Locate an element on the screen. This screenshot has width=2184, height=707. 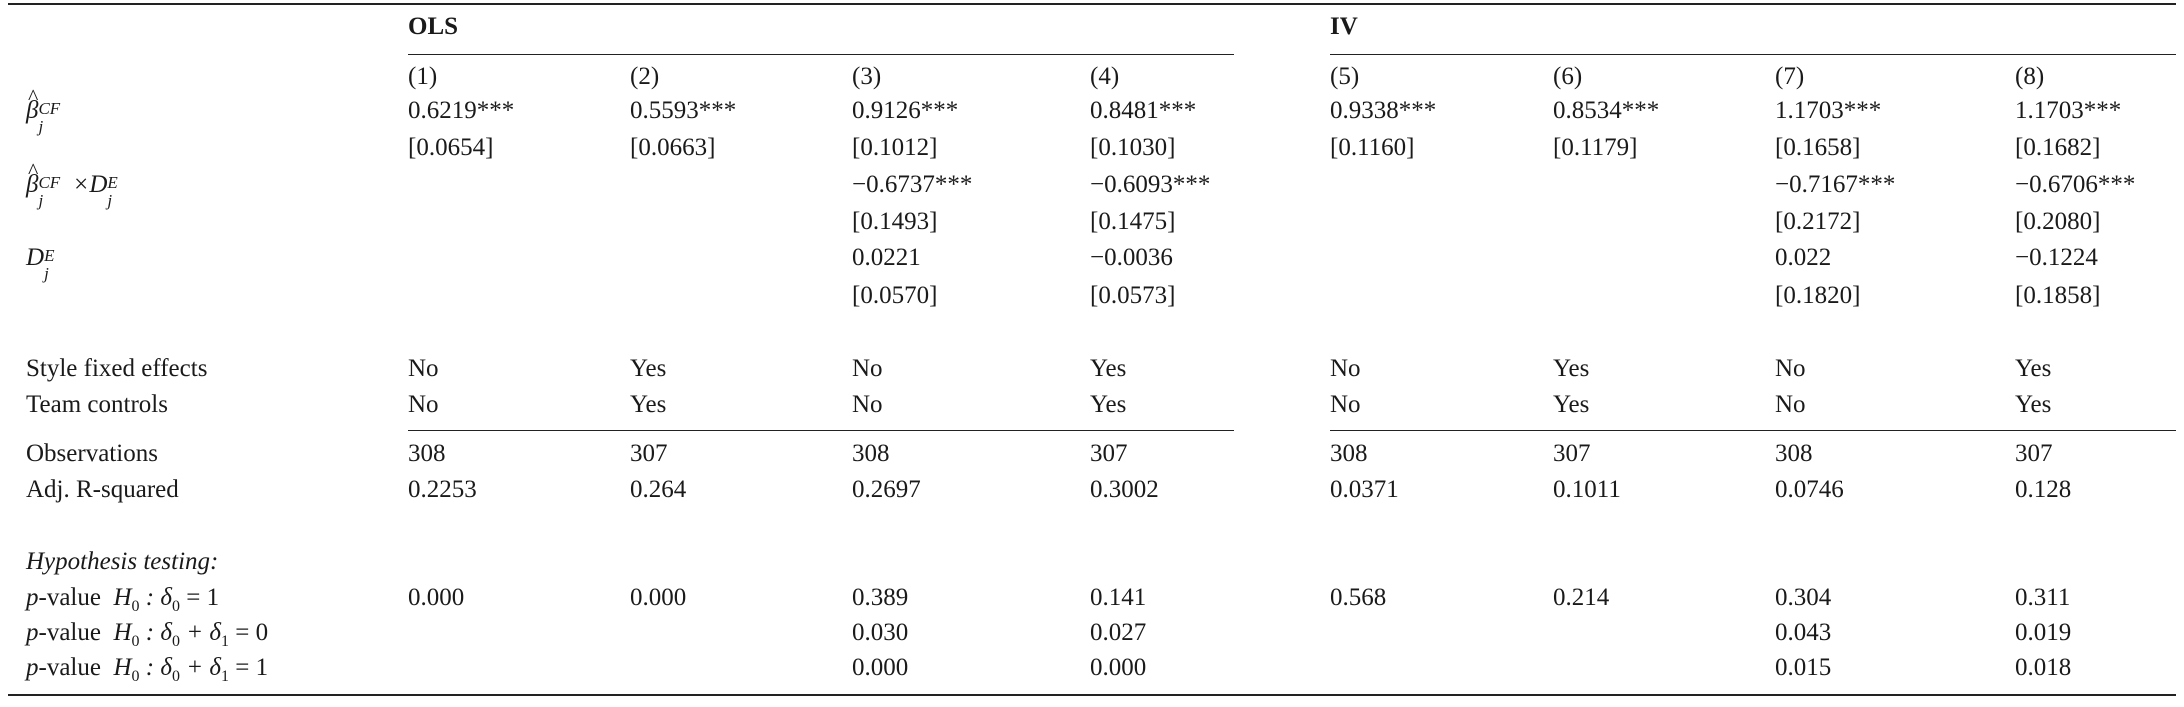
cell-adj-r2-col4: 0.3002 is located at coordinates (1124, 489).